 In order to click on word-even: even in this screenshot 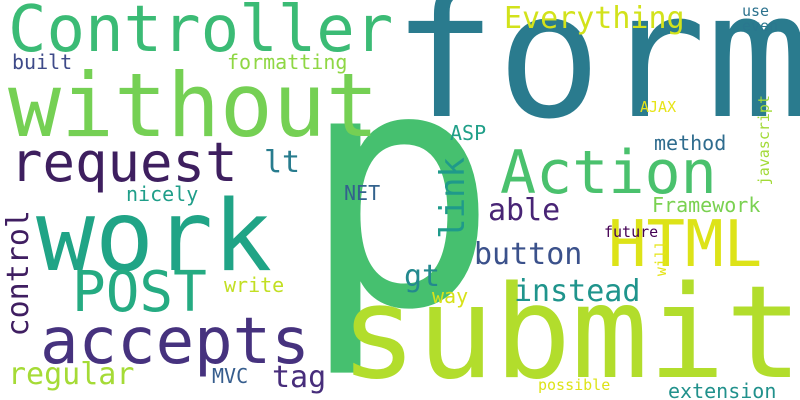, I will do `click(760, 26)`.